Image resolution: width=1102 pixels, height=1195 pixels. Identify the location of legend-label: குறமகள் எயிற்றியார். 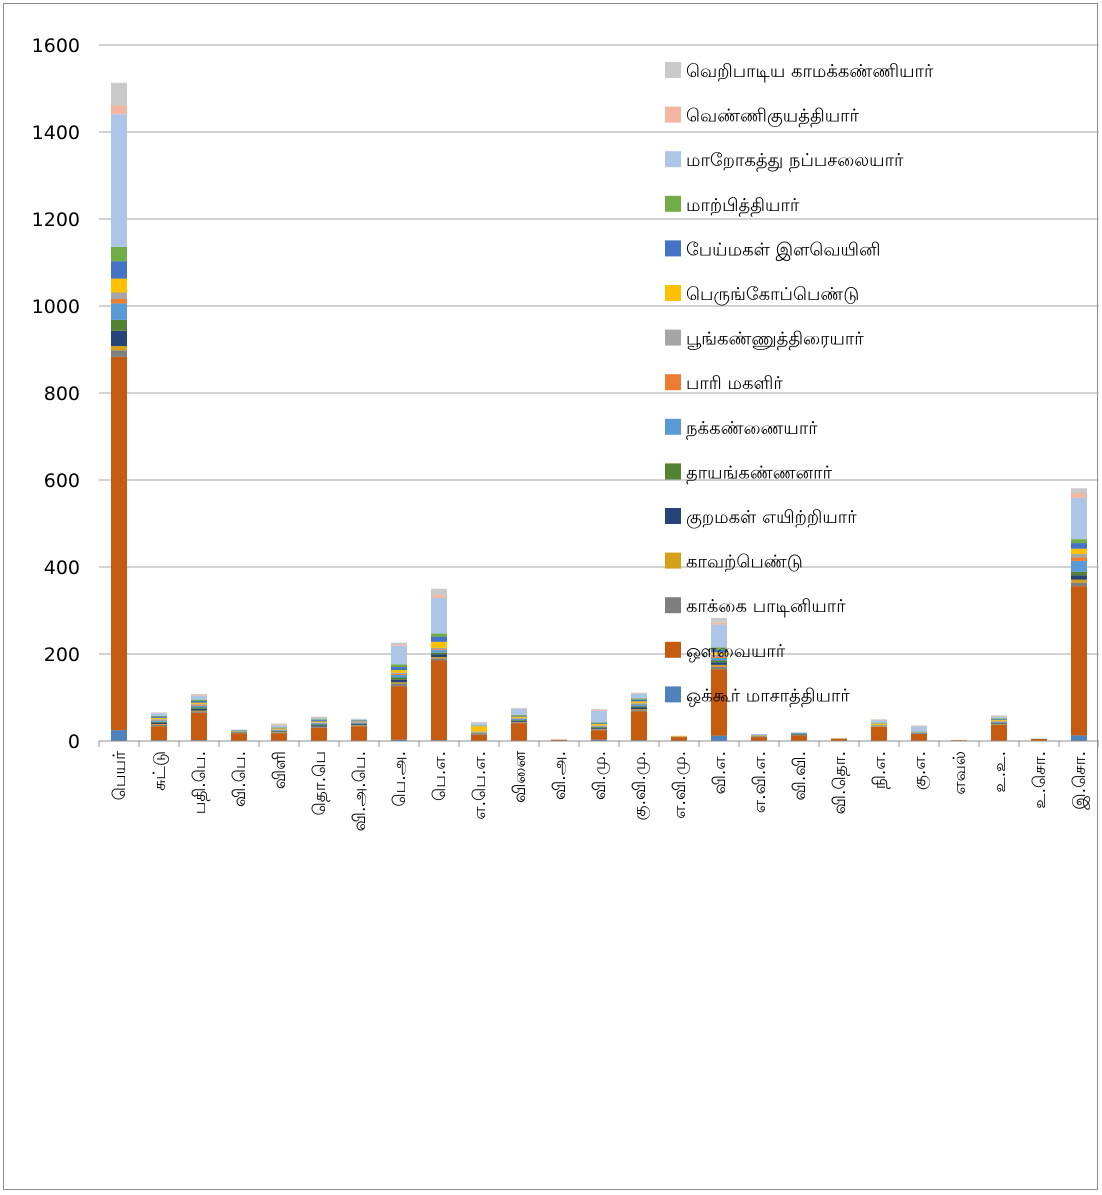
(771, 518).